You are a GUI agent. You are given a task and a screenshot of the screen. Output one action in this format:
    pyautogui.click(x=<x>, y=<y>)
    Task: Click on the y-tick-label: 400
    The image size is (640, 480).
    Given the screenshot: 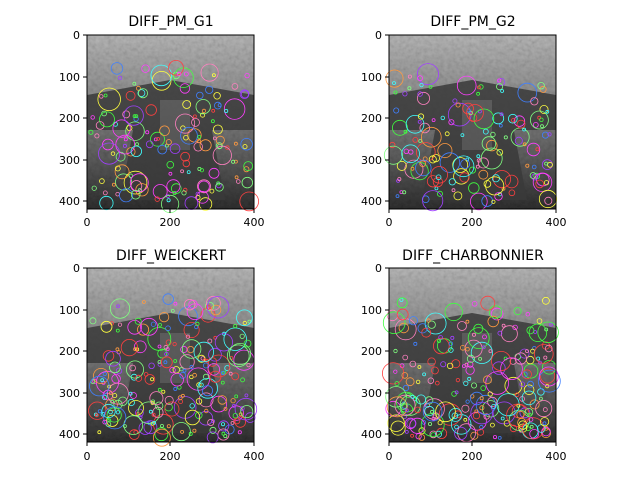 What is the action you would take?
    pyautogui.click(x=69, y=201)
    